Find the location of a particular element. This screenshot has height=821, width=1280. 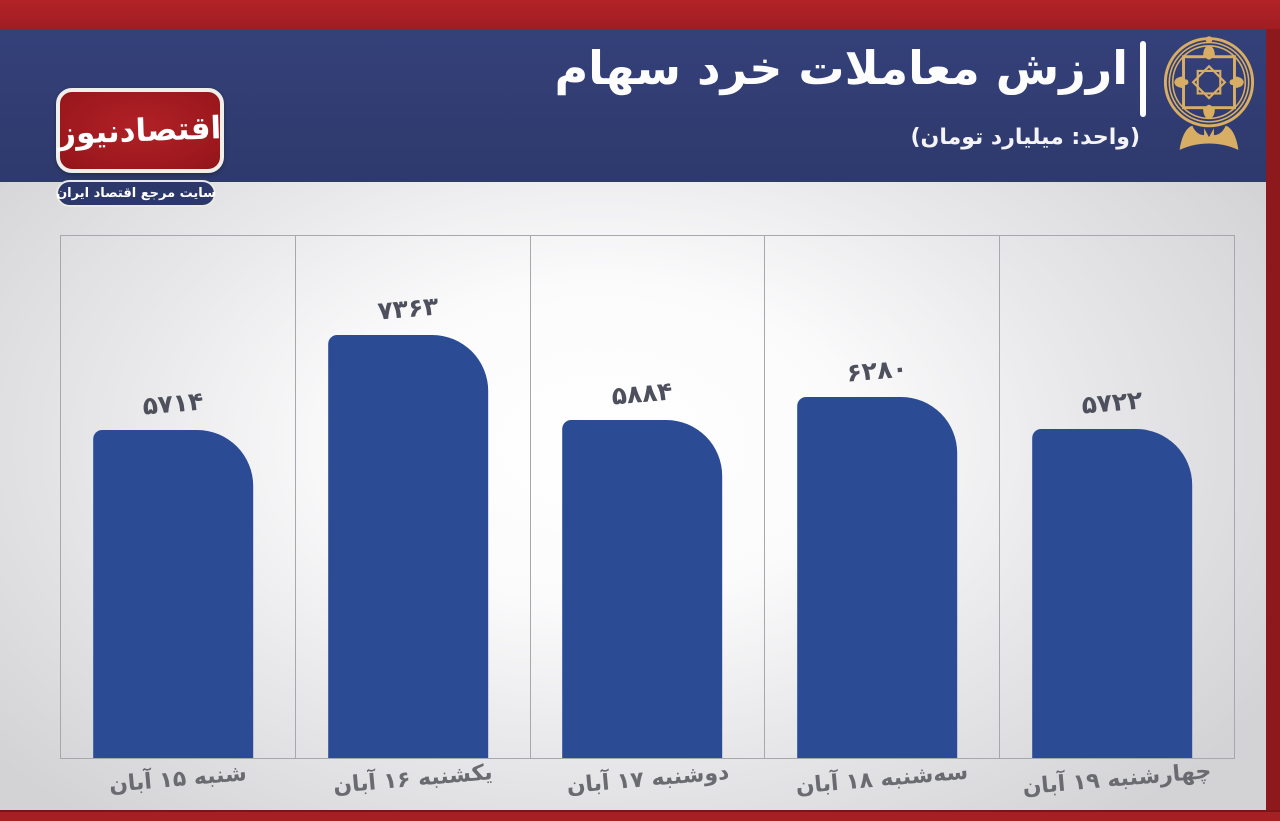

brand-tagline-pill: سایت مرجع اقتصاد ایران is located at coordinates (136, 193).